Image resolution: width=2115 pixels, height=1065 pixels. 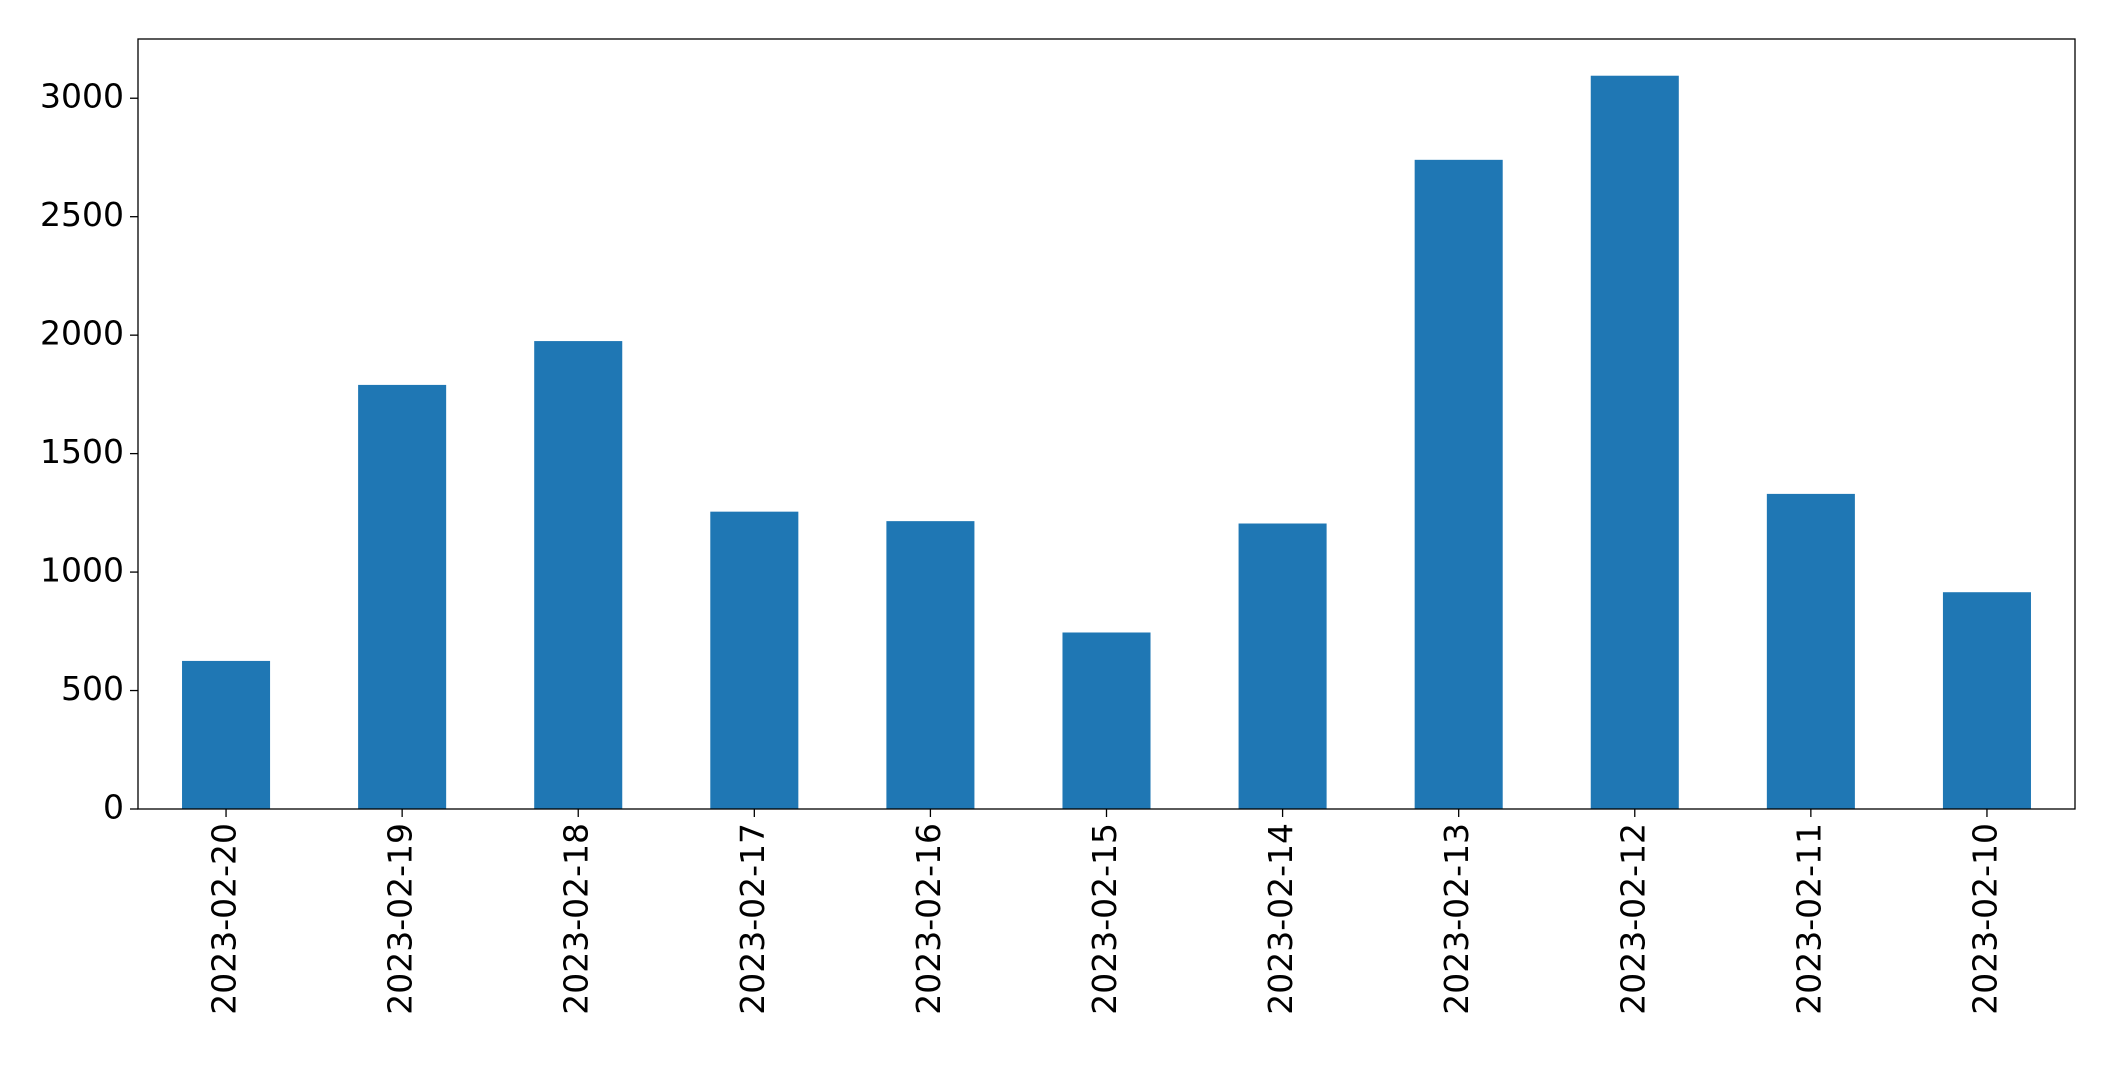 What do you see at coordinates (576, 919) in the screenshot?
I see `x-tick-label: 2023-02-18` at bounding box center [576, 919].